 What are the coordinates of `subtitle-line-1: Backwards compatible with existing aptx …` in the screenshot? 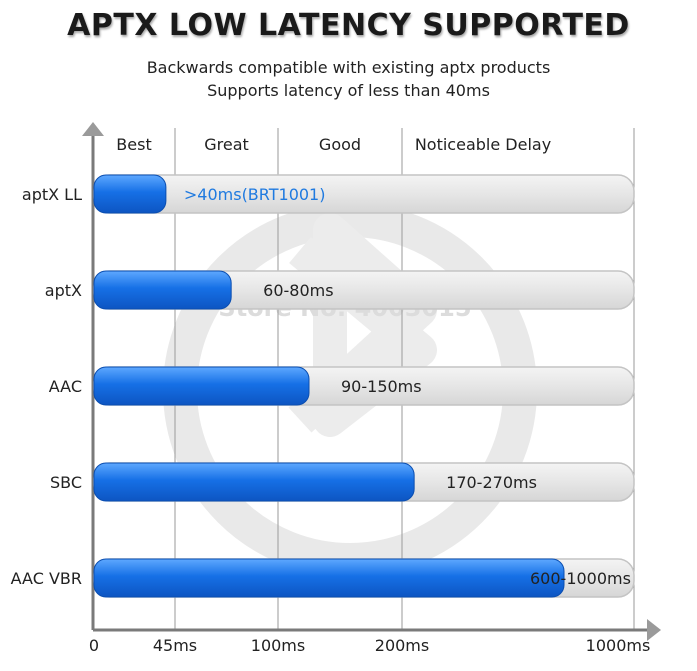 It's located at (348, 67).